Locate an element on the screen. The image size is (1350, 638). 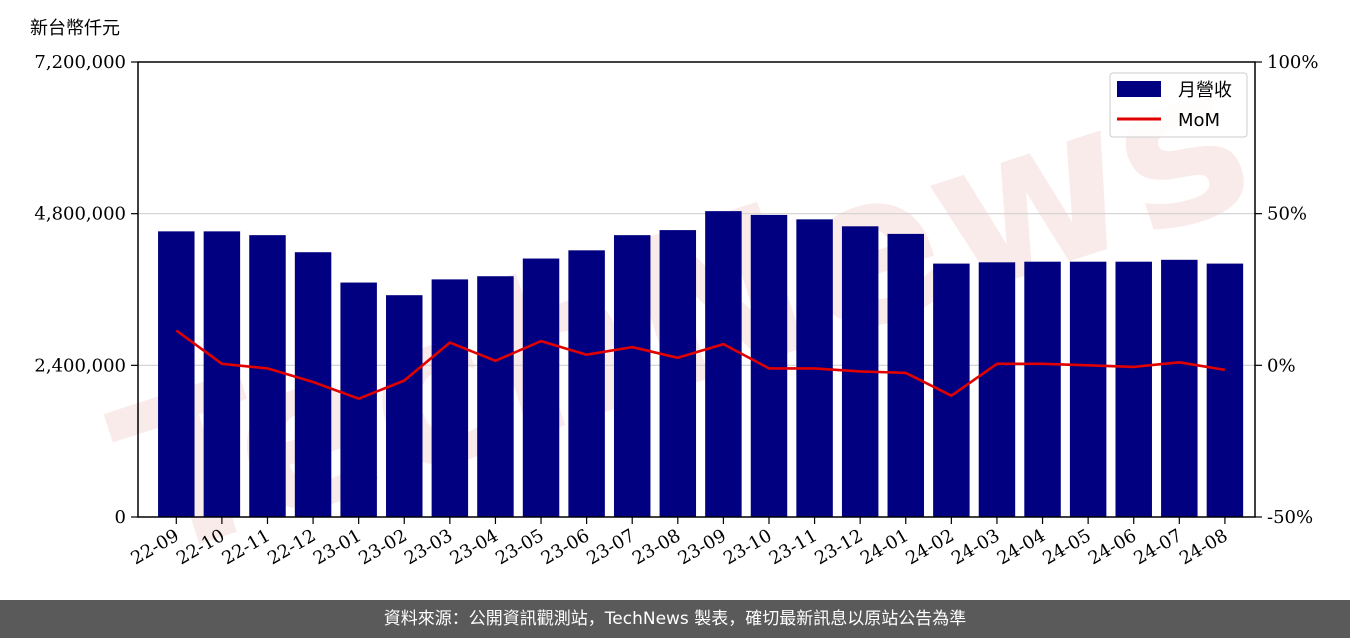
x-tick-label: 23-03 is located at coordinates (428, 547).